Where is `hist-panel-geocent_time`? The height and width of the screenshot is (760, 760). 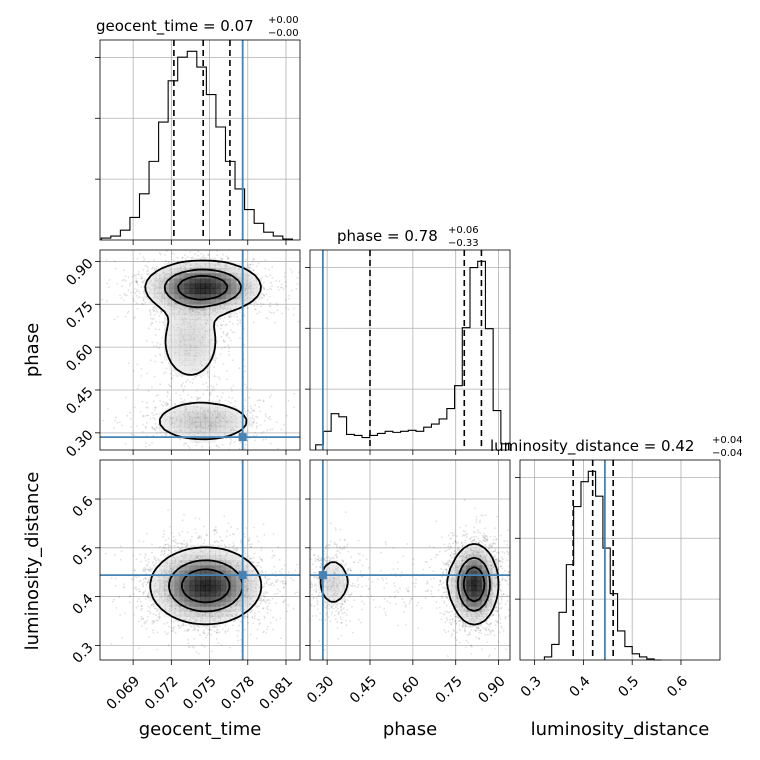
hist-panel-geocent_time is located at coordinates (198, 142).